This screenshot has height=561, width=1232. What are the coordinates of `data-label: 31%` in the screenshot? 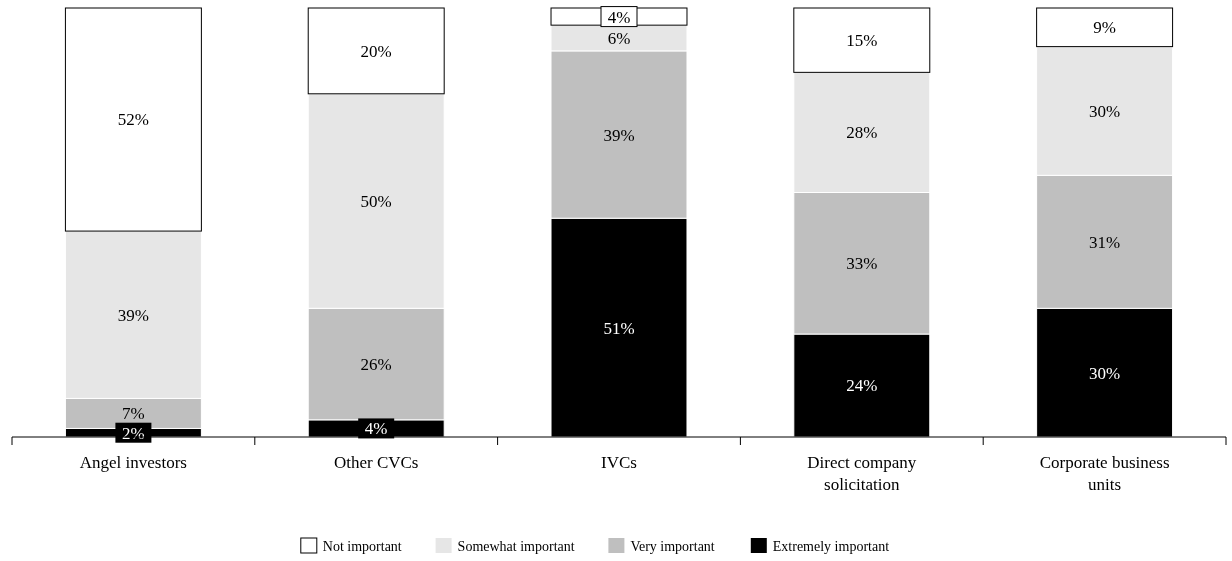 It's located at (1105, 242).